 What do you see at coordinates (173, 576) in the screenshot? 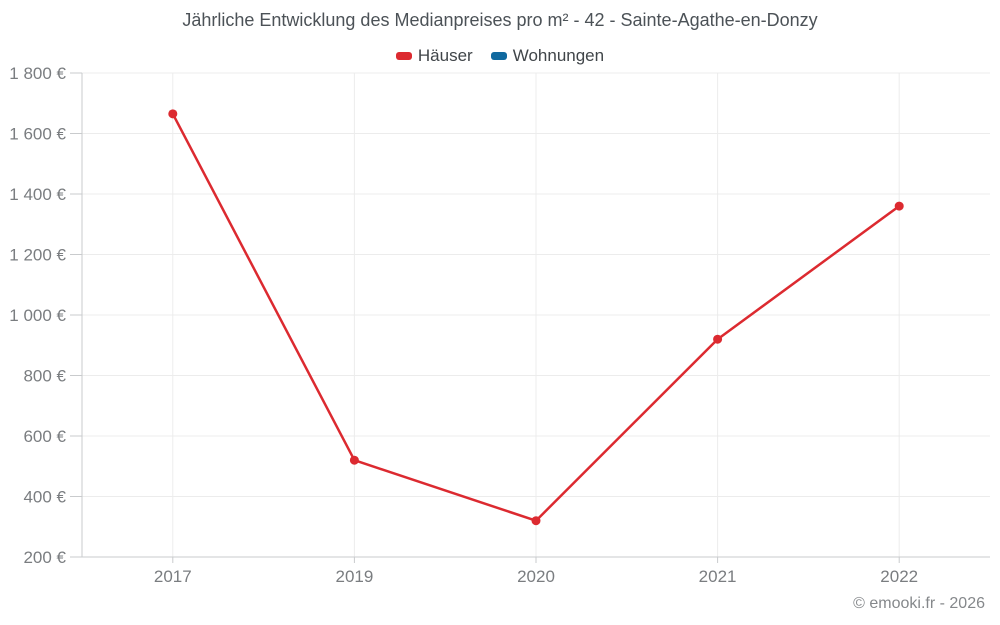
I see `x-tick-label: 2017` at bounding box center [173, 576].